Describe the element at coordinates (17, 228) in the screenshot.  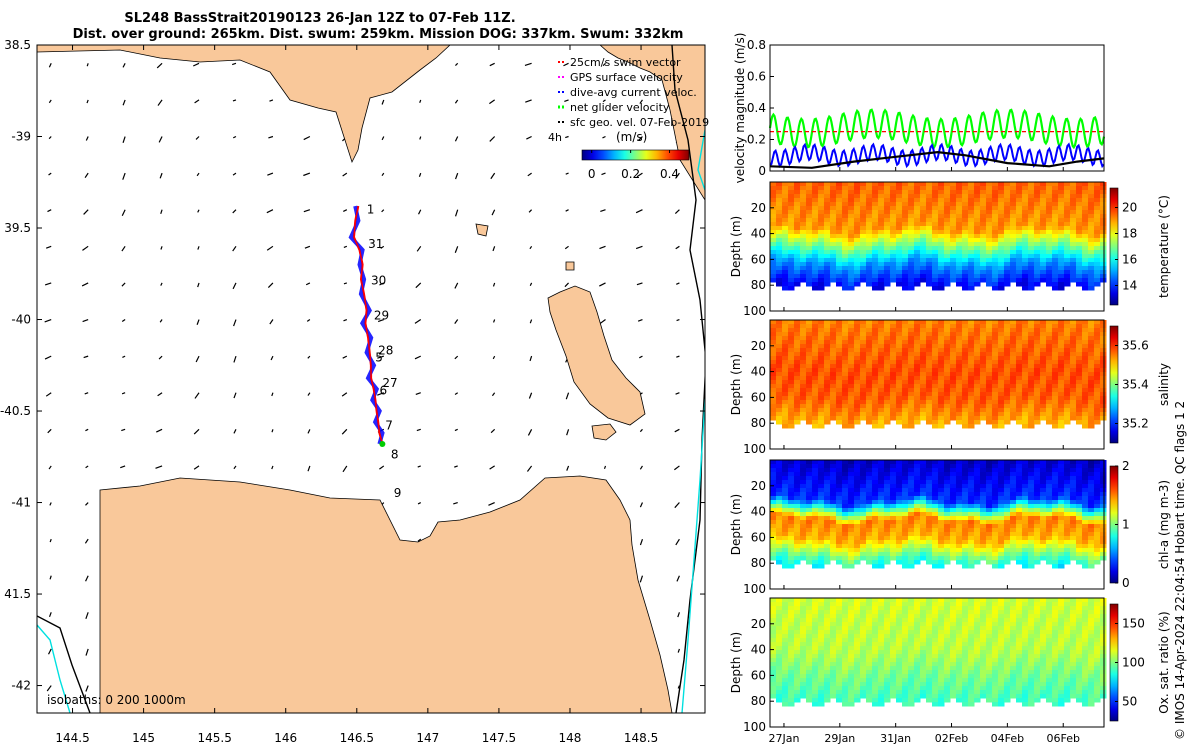
I see `map-y-tick-label: 39.5` at that location.